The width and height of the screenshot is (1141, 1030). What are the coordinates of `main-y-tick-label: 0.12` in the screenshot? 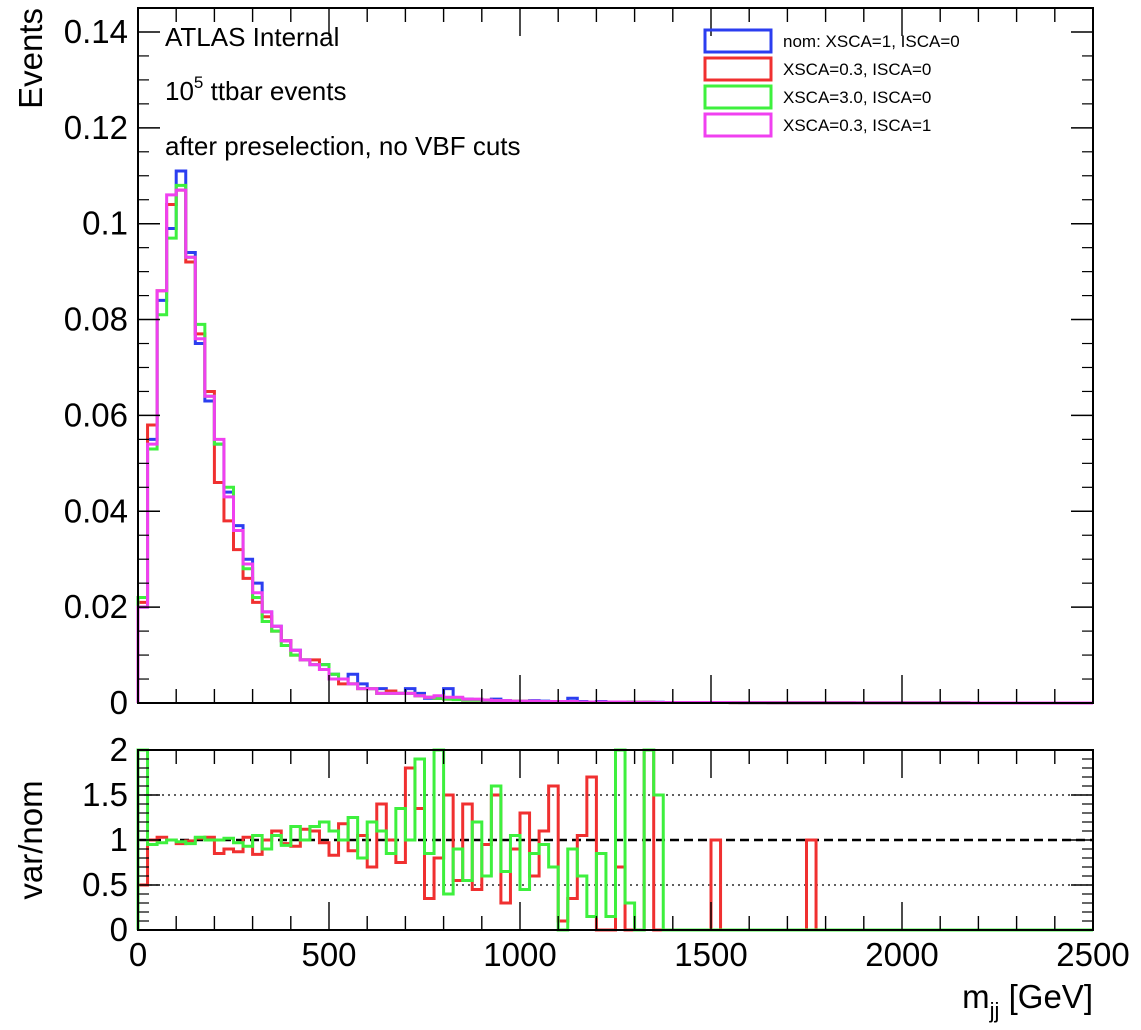 It's located at (96, 127).